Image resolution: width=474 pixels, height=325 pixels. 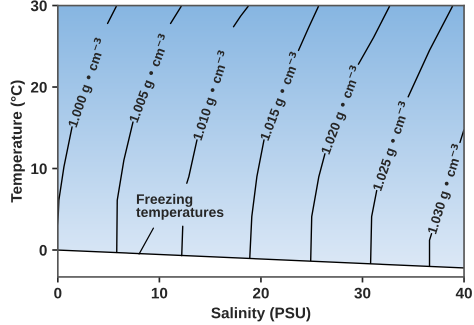 I want to click on x-tick-label: 20, so click(x=260, y=293).